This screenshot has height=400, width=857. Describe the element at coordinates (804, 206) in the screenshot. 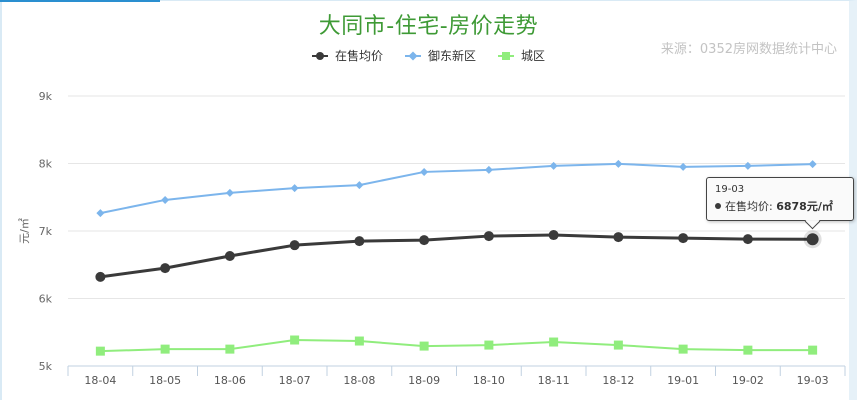

I see `tooltip-value: 6878元/㎡` at that location.